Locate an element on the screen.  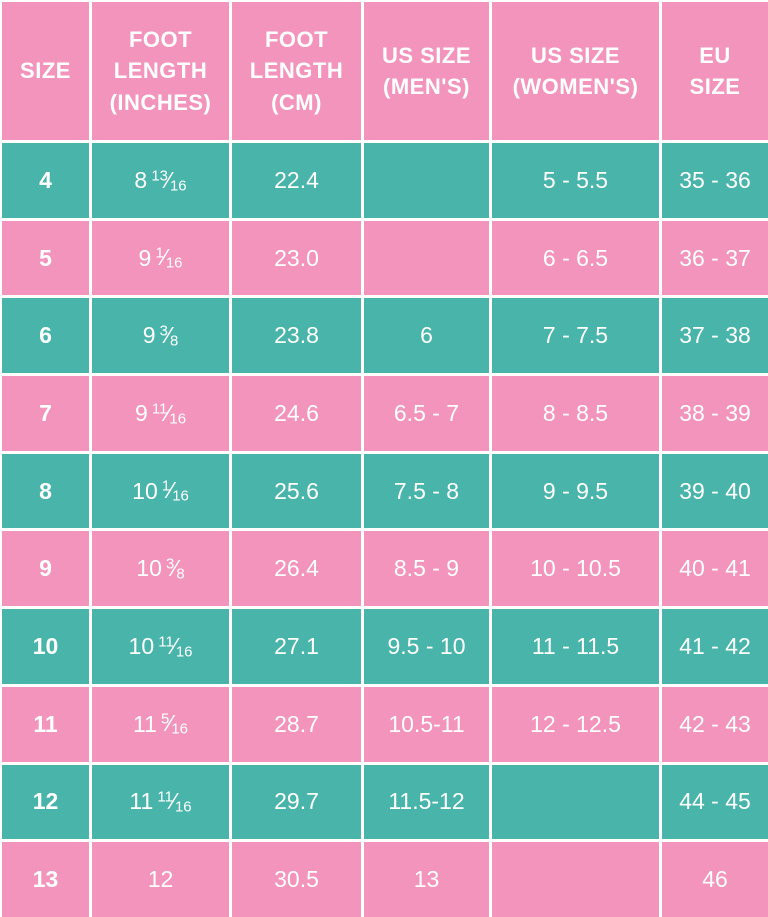
table-cell-inches: 9 3⁄8 is located at coordinates (160, 336).